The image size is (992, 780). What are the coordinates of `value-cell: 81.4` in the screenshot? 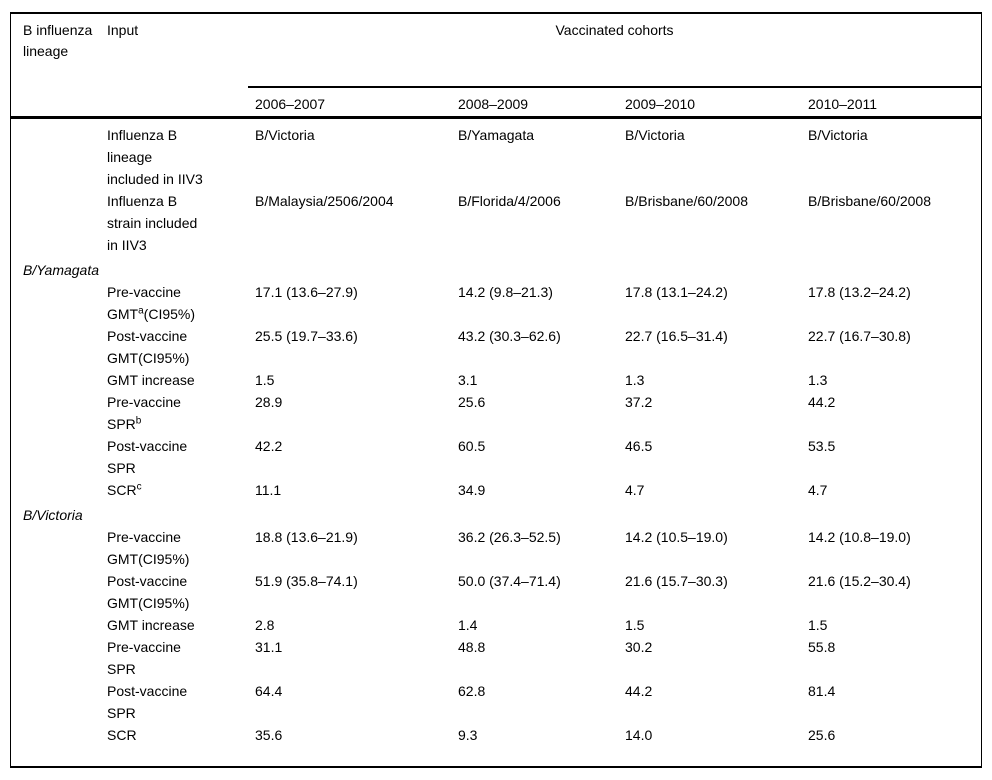 It's located at (822, 690).